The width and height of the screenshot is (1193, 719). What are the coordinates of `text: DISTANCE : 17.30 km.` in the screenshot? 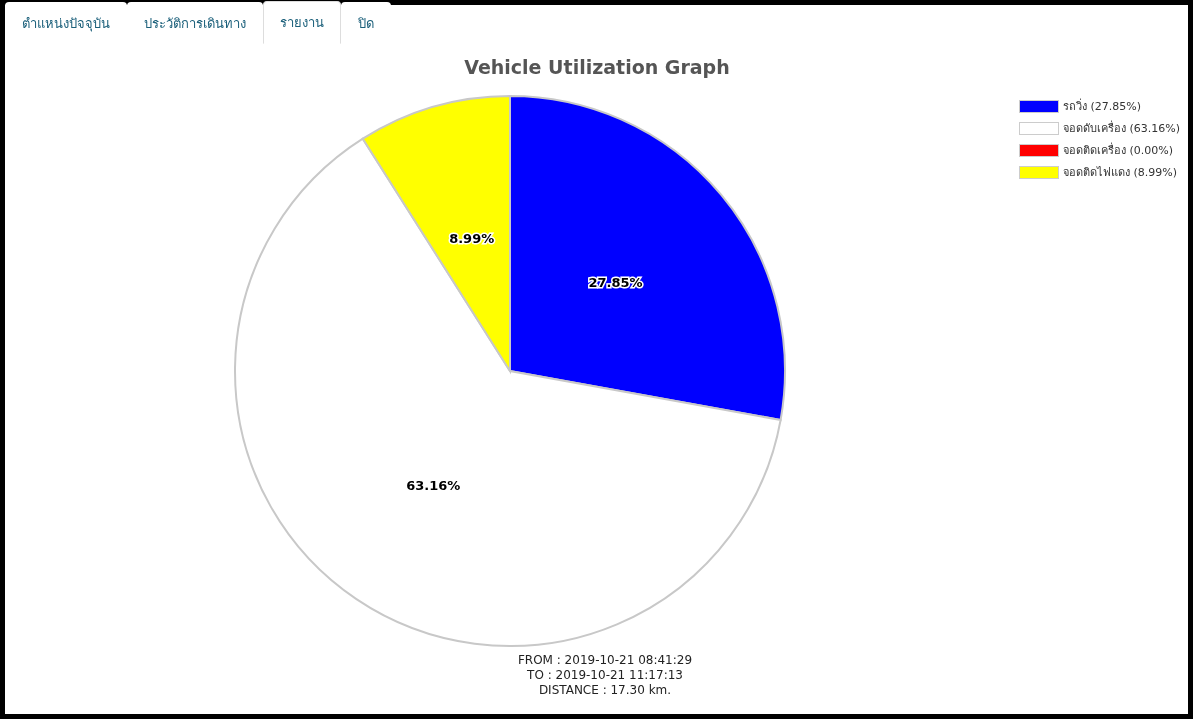 It's located at (605, 690).